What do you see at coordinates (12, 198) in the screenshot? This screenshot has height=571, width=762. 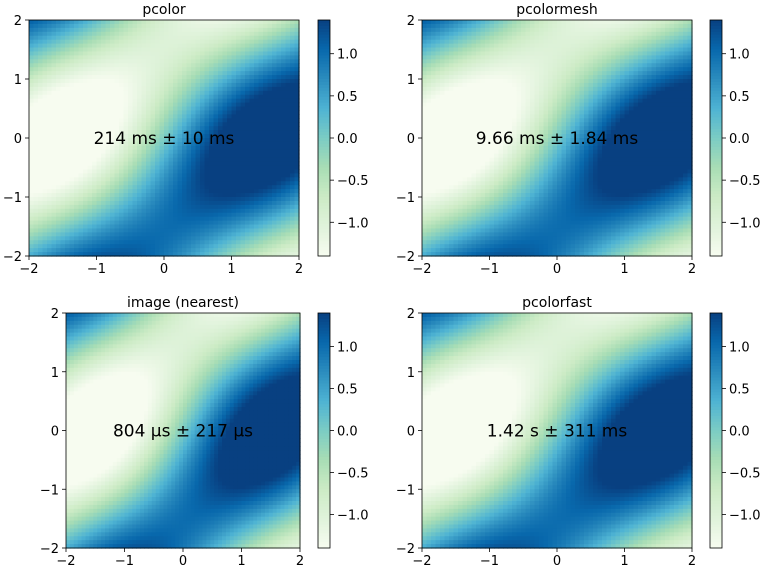 I see `y-tick-label: −1` at bounding box center [12, 198].